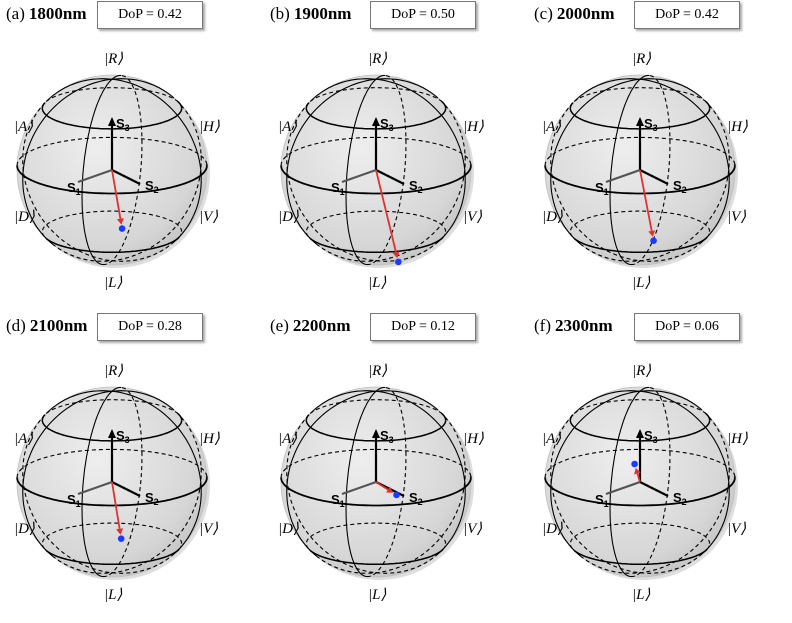 Image resolution: width=792 pixels, height=623 pixels. I want to click on wavelength-label: 1800nm, so click(57, 13).